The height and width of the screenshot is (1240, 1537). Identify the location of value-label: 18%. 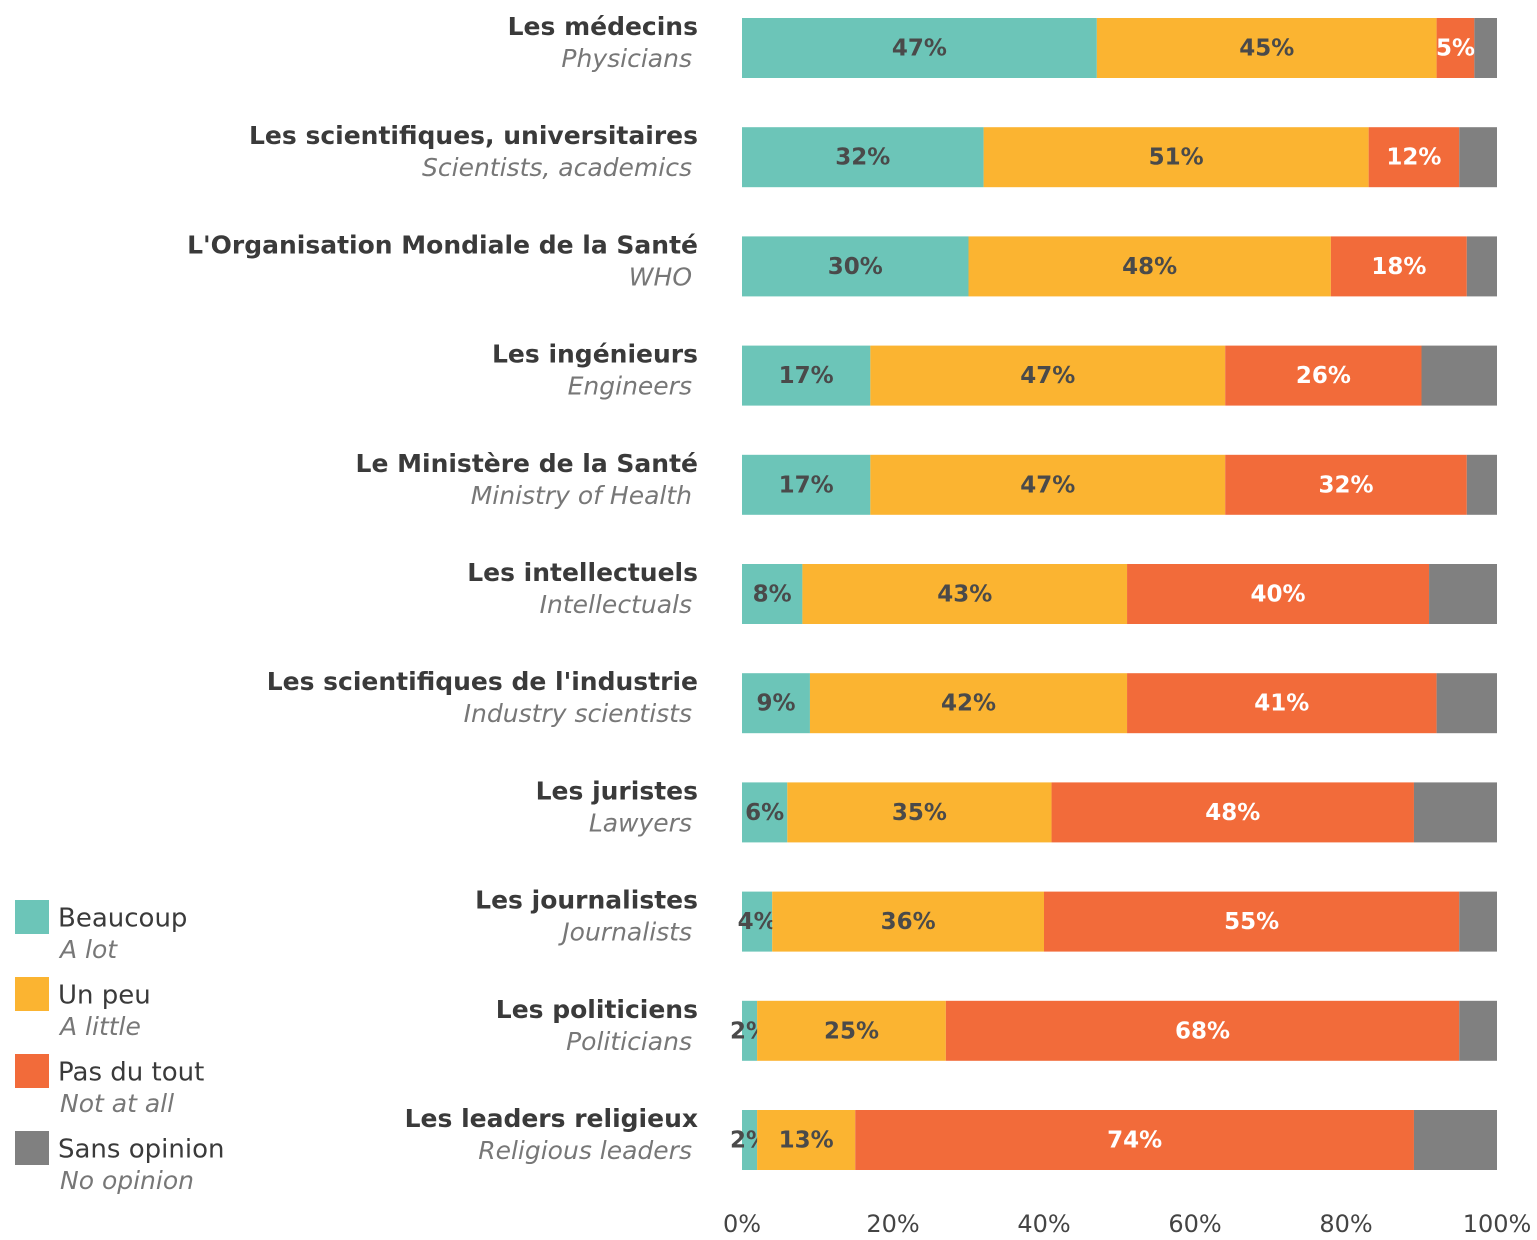
(1398, 267).